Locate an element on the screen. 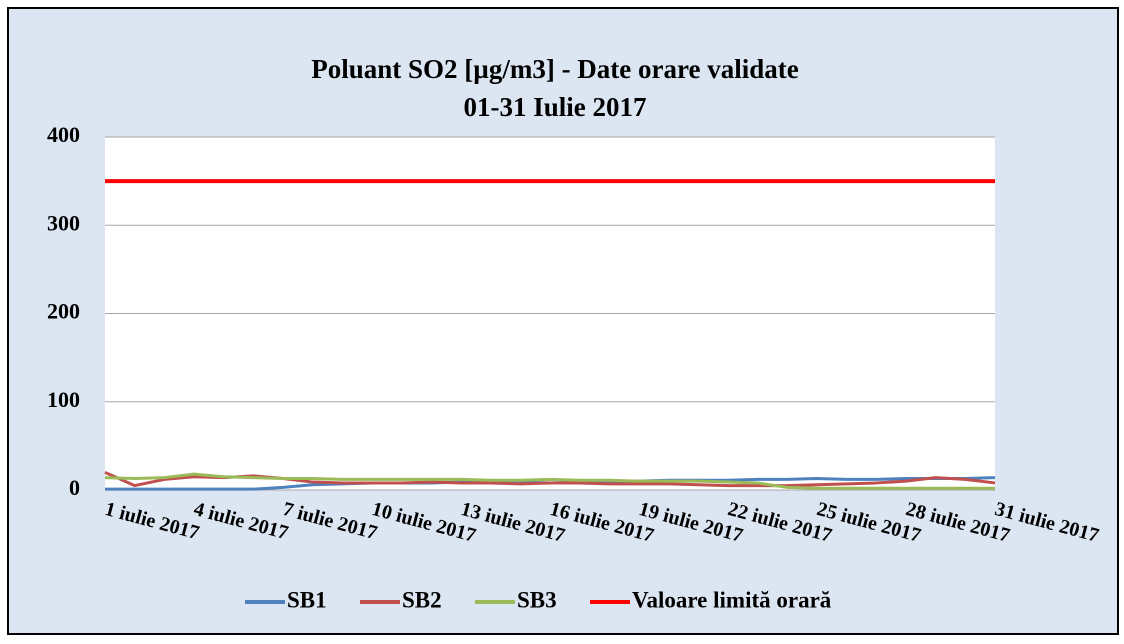  legend-label: SB3 is located at coordinates (537, 599).